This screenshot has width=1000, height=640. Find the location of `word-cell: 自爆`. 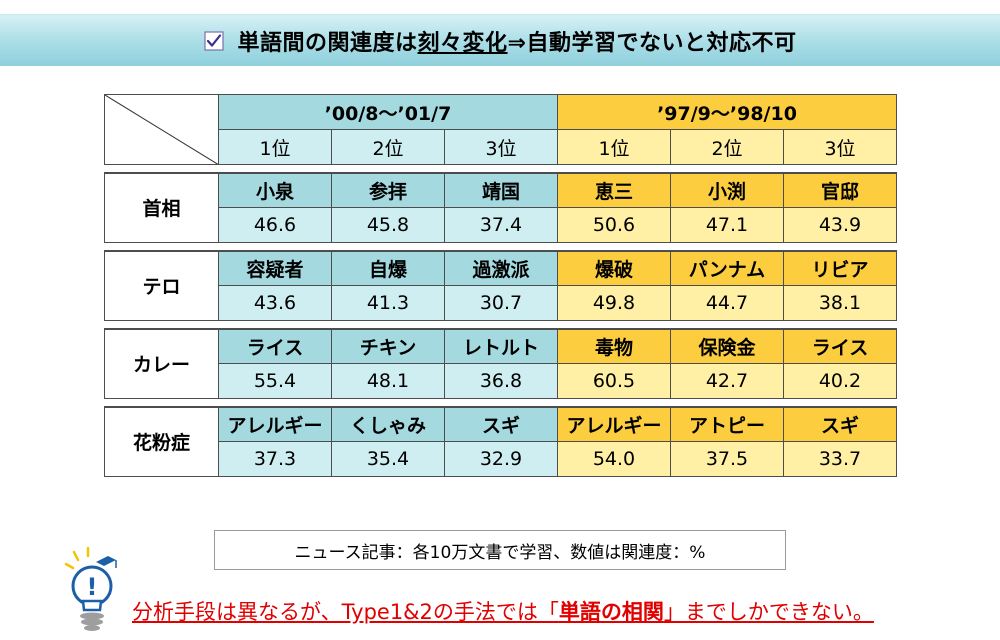

word-cell: 自爆 is located at coordinates (388, 267).